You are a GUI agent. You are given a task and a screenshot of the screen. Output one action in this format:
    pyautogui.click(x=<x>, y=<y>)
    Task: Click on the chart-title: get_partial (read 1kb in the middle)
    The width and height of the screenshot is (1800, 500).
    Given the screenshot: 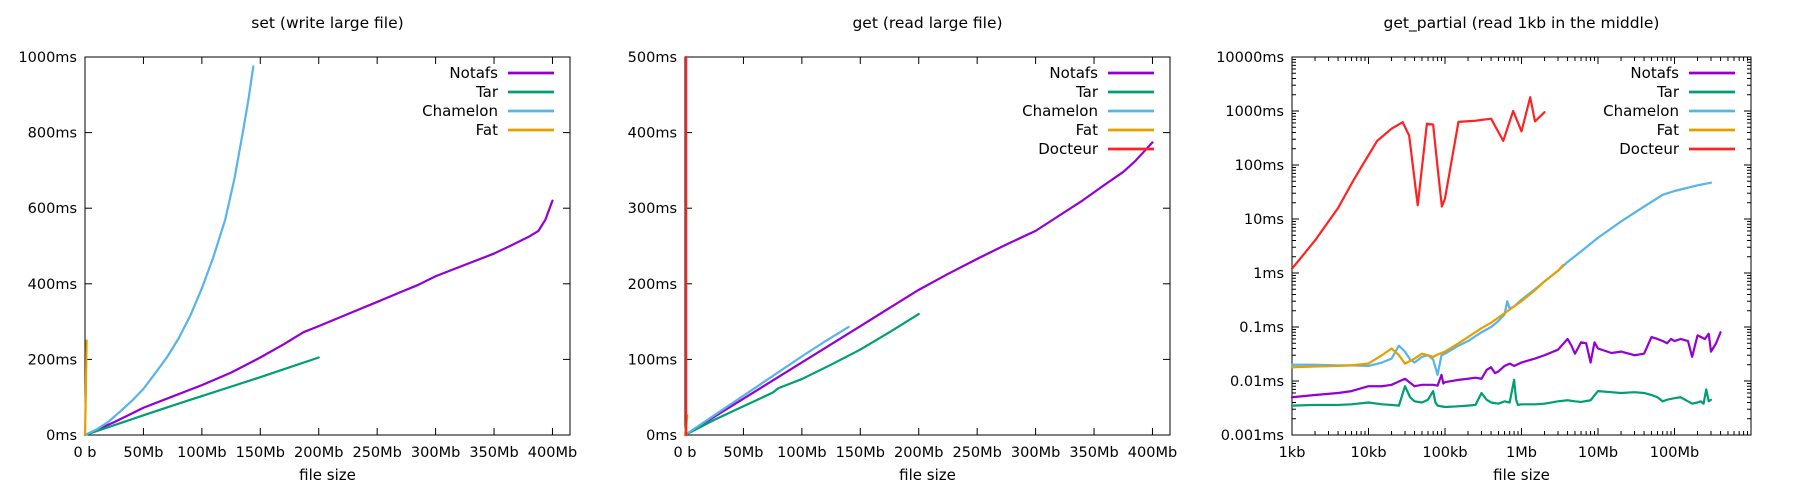 What is the action you would take?
    pyautogui.click(x=1522, y=23)
    